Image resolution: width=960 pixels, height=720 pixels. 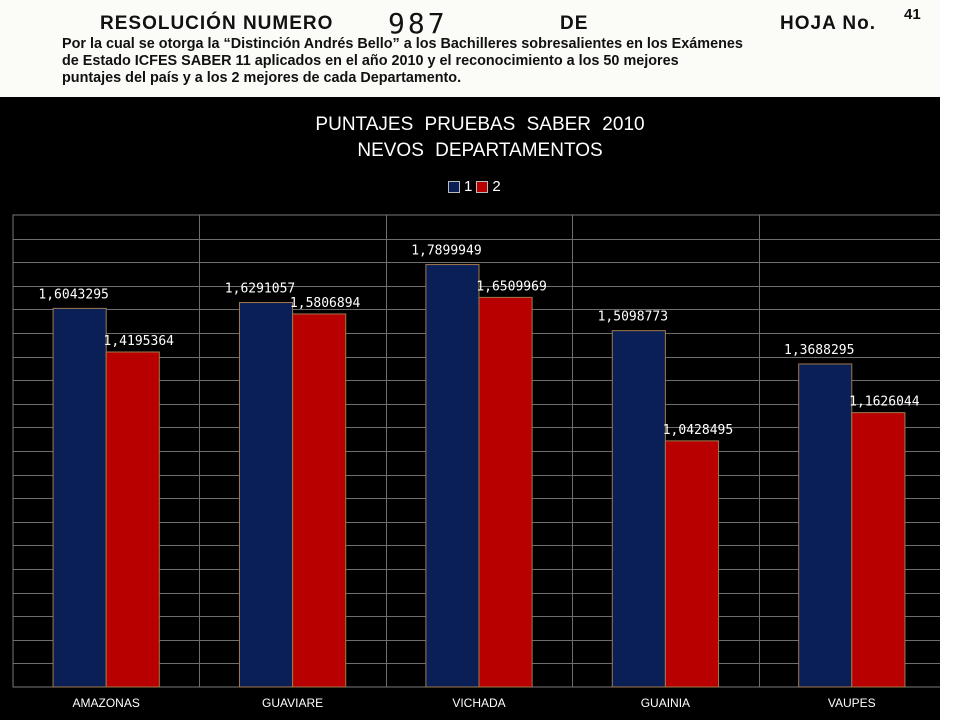 What do you see at coordinates (470, 23) in the screenshot?
I see `resolution-title-line: RESOLUCIÓN NUMERO 987 DE HOJA No. 41` at bounding box center [470, 23].